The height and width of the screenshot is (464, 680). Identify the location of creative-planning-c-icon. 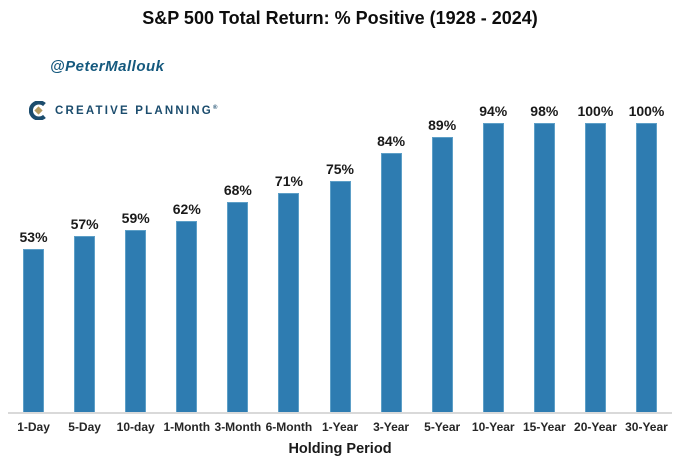
(38, 110).